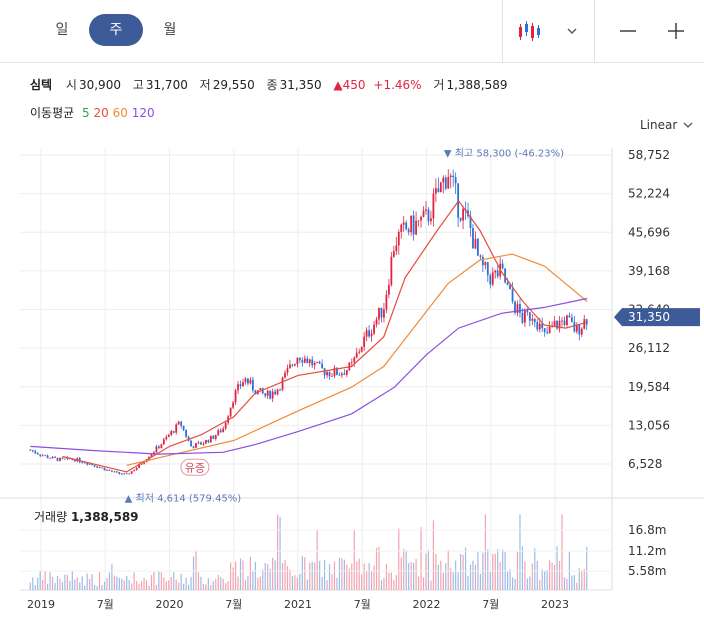 This screenshot has height=631, width=704. I want to click on tab-day: 일, so click(62, 30).